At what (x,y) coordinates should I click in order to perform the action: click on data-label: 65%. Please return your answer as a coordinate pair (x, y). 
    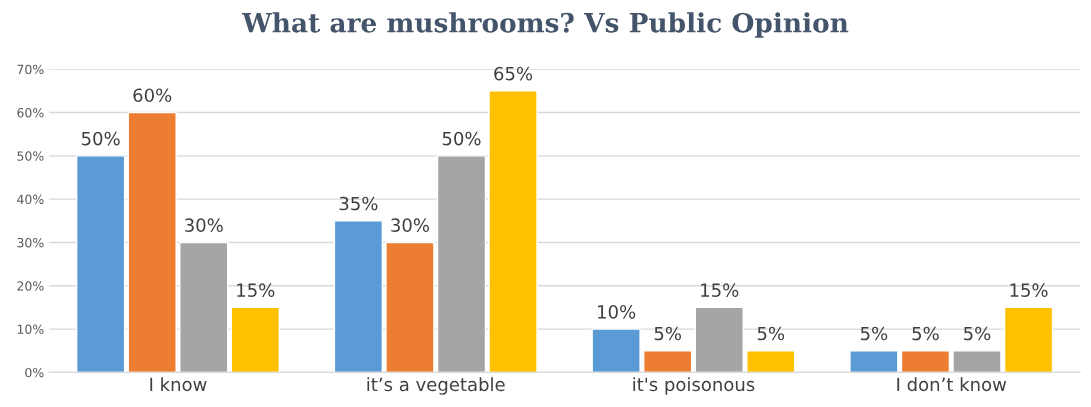
    Looking at the image, I should click on (513, 73).